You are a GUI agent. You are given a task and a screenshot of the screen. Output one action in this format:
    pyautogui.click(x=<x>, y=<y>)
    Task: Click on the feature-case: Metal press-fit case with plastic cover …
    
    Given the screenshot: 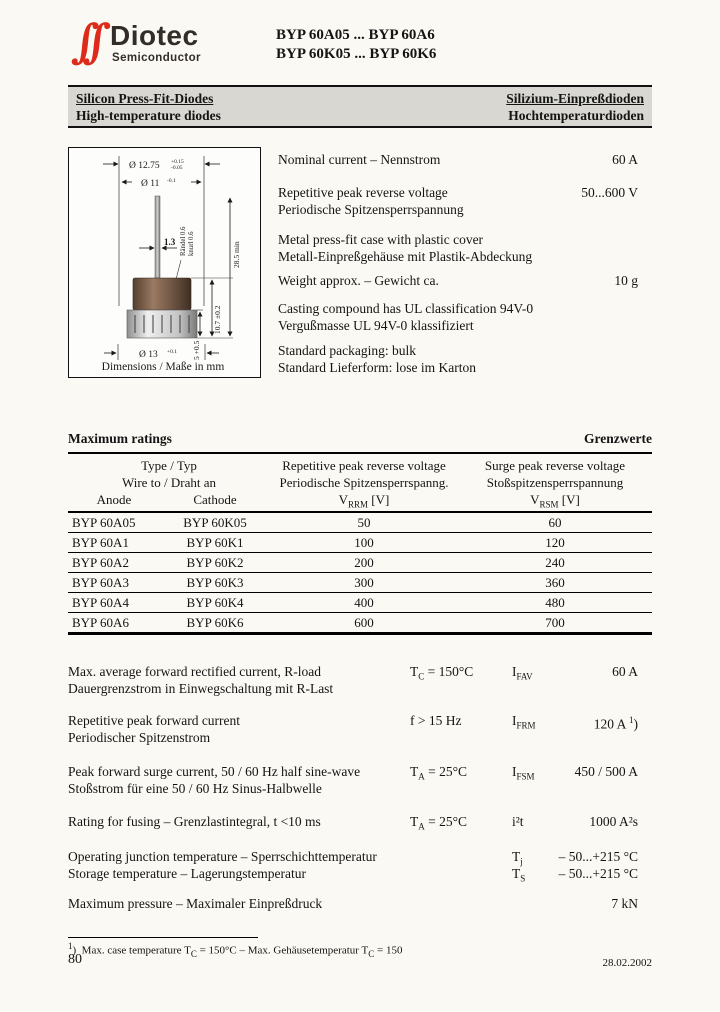 What is the action you would take?
    pyautogui.click(x=458, y=248)
    